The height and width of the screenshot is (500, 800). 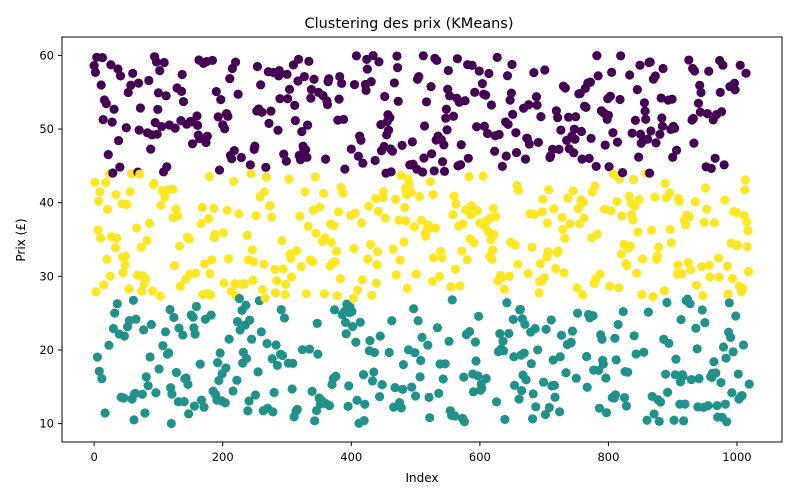 I want to click on x-axis-ticks: 0 200 400 600 800 1000, so click(x=421, y=453).